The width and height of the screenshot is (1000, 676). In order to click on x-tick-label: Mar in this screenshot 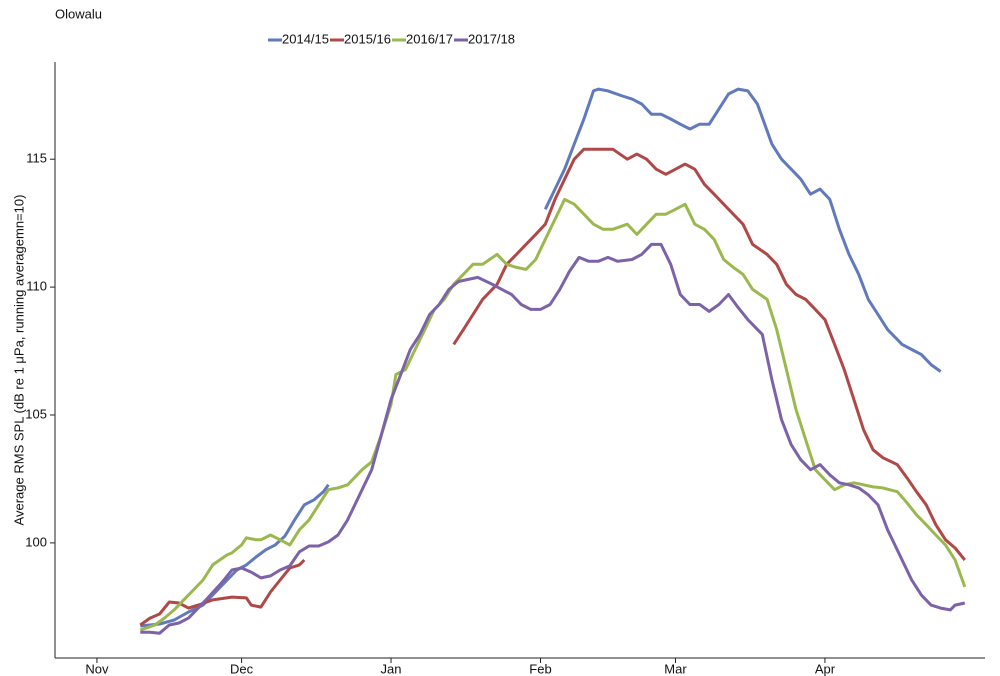, I will do `click(675, 668)`.